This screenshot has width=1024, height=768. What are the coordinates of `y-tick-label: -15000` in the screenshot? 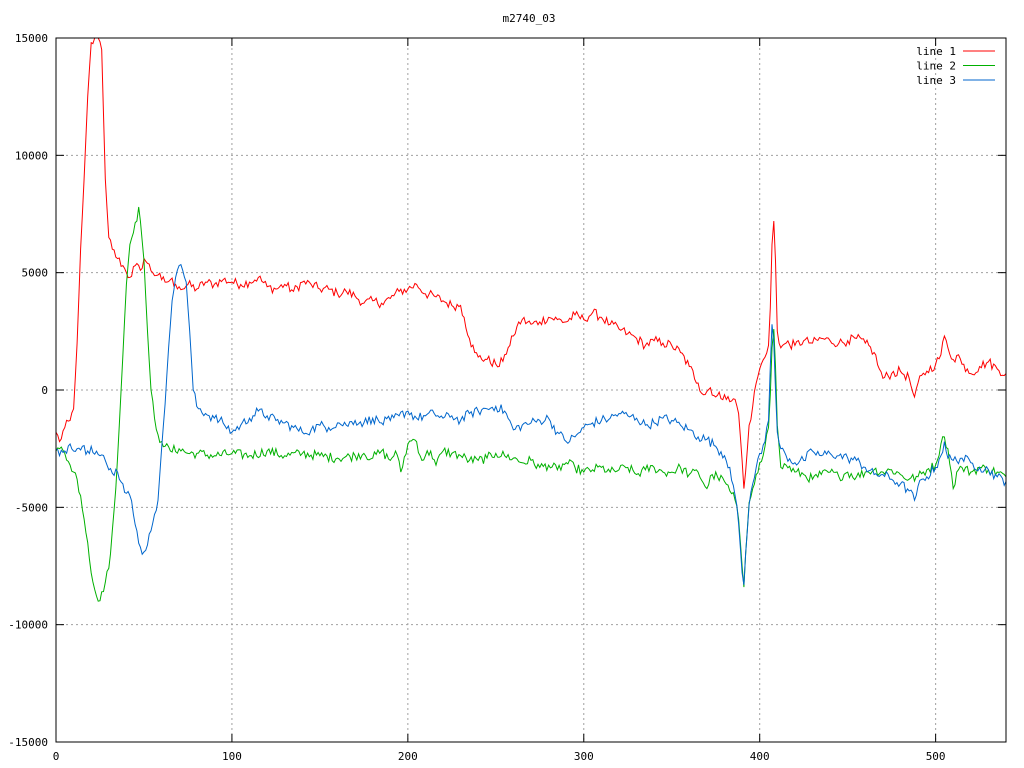 It's located at (28, 742).